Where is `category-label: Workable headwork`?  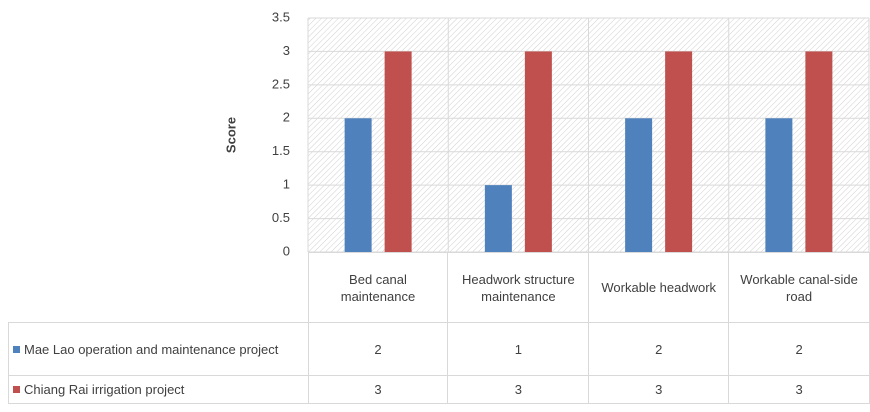
category-label: Workable headwork is located at coordinates (659, 287).